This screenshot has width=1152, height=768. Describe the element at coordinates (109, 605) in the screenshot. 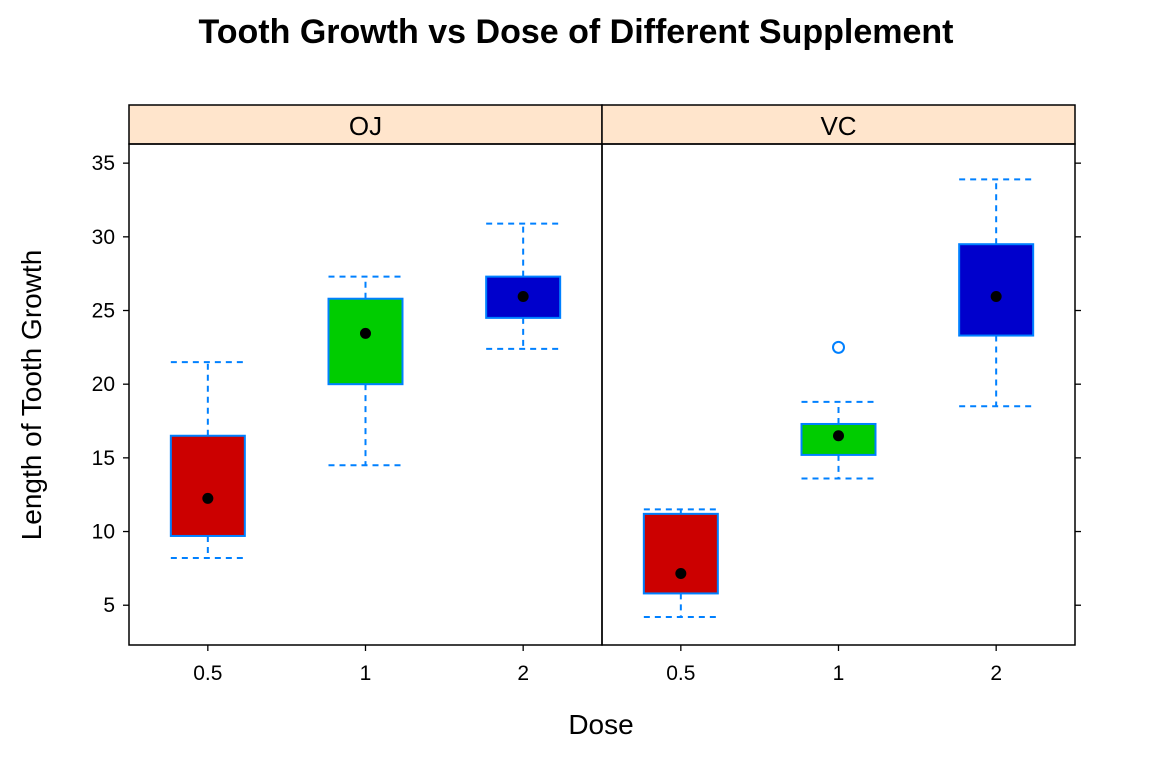

I see `y-tick-label: 5` at that location.